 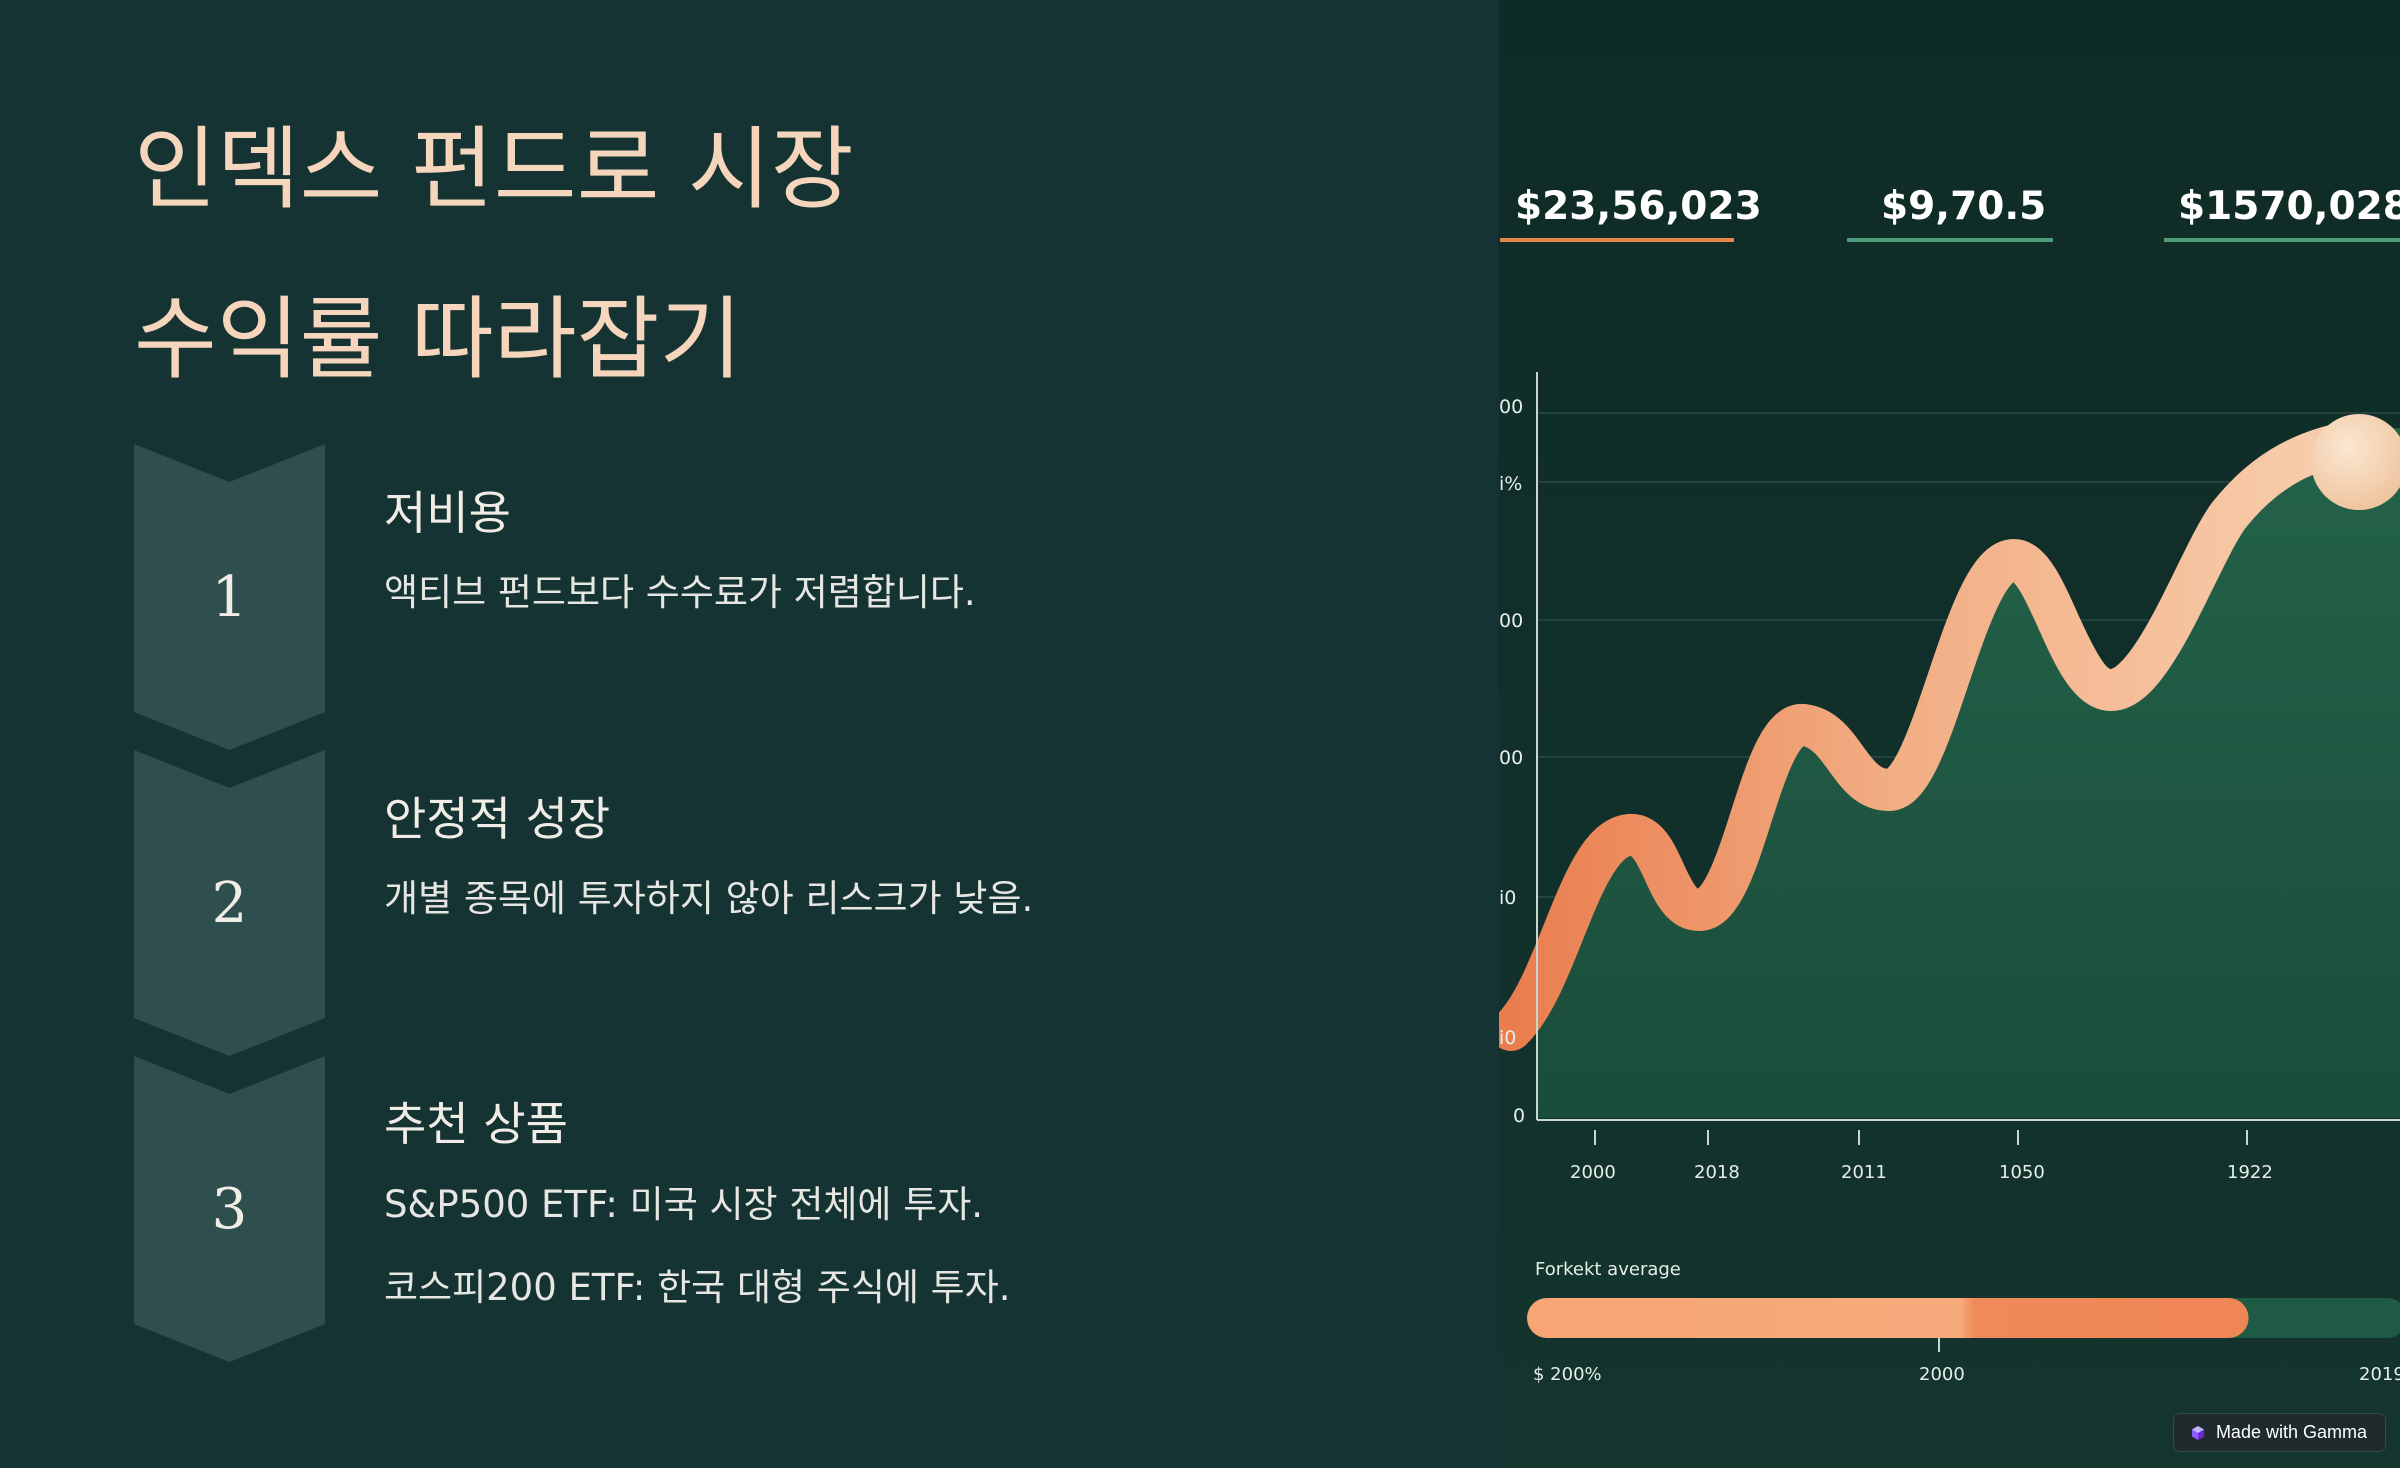 I want to click on step-1-chevron: 1, so click(x=229, y=597).